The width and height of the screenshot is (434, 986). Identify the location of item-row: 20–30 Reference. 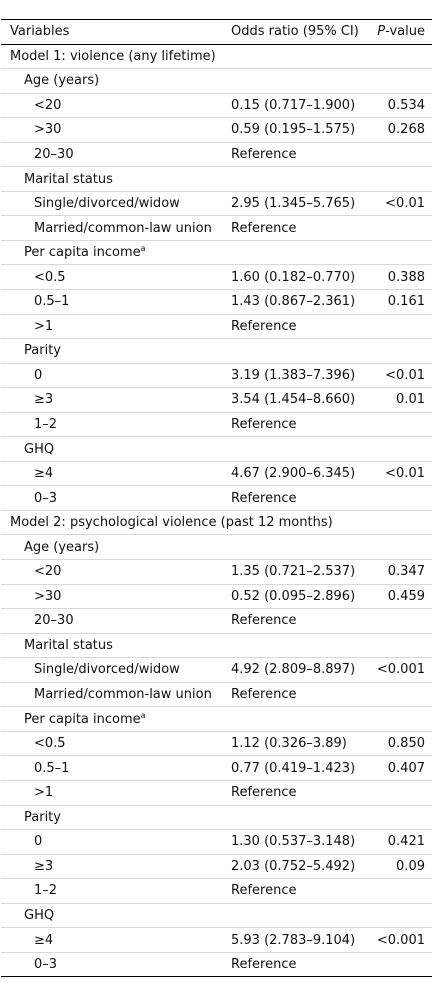
(216, 154).